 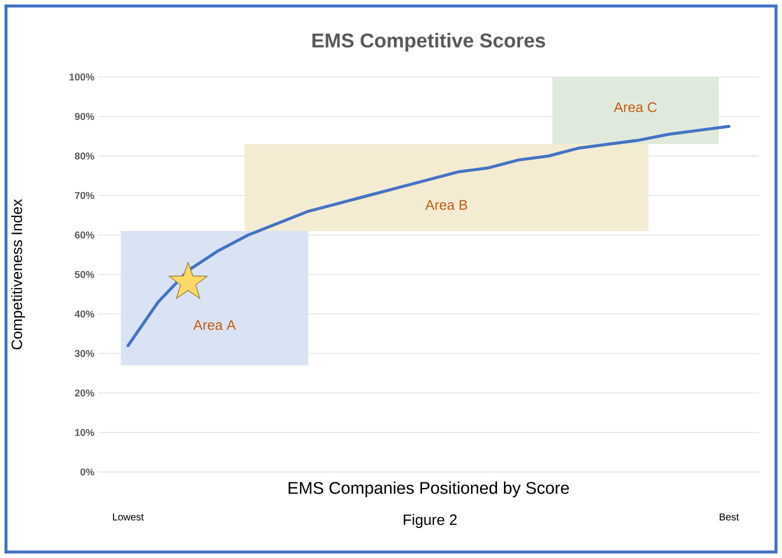 What do you see at coordinates (84, 314) in the screenshot?
I see `y-tick-label: 40%` at bounding box center [84, 314].